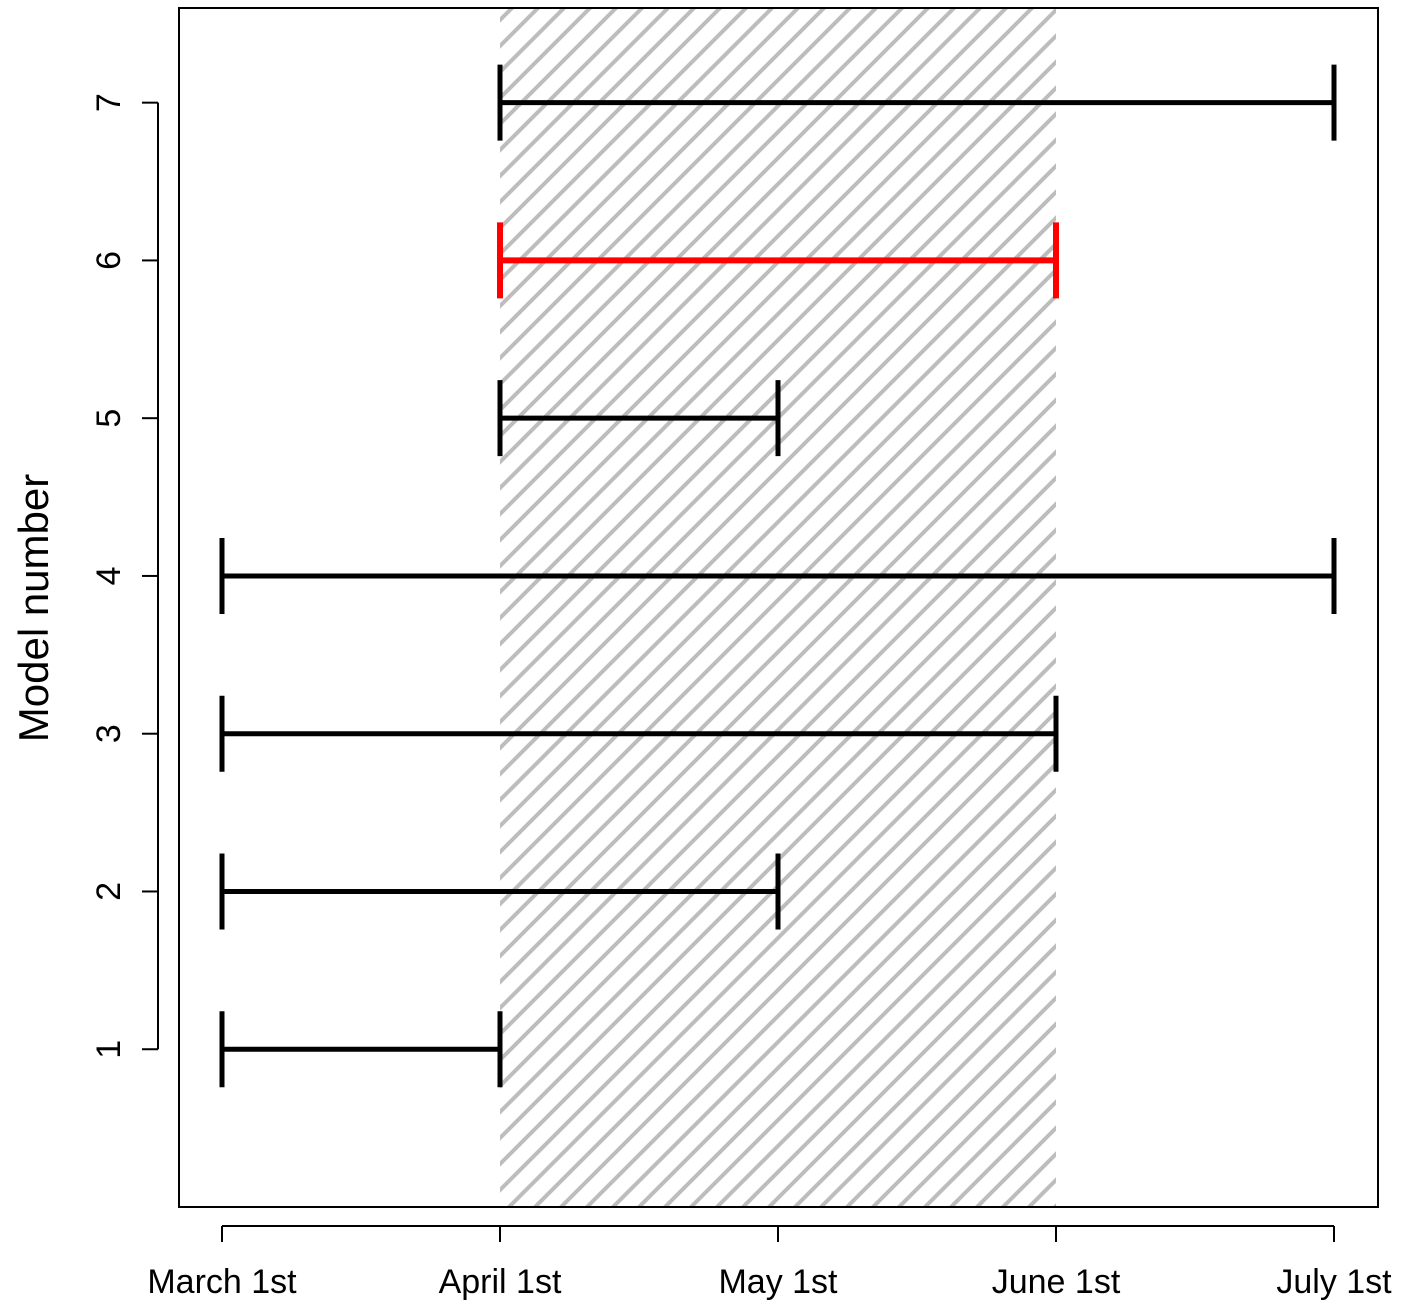 The image size is (1423, 1304). Describe the element at coordinates (109, 575) in the screenshot. I see `y-tick-label: 4` at that location.